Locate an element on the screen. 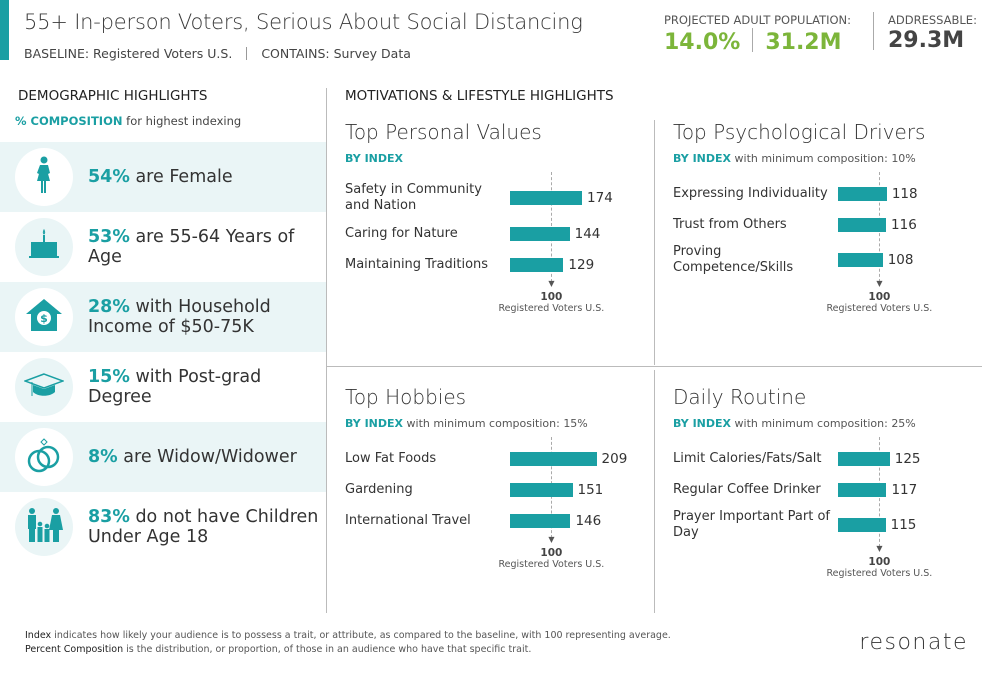 This screenshot has width=992, height=677. wedding-rings-icon is located at coordinates (44, 457).